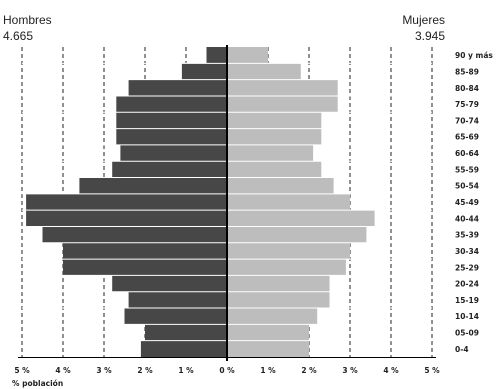 The width and height of the screenshot is (502, 389). I want to click on age-group-label: 30-34, so click(467, 251).